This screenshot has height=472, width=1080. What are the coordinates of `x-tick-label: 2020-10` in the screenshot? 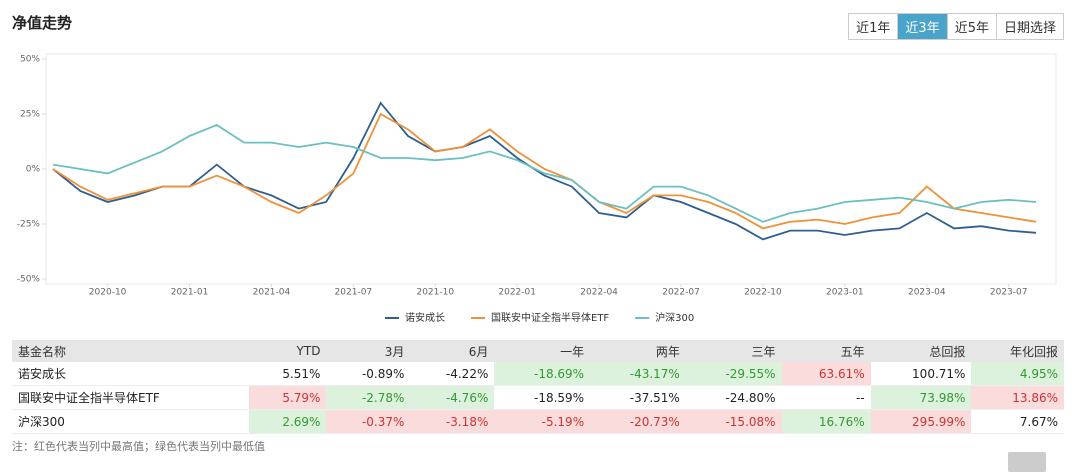 It's located at (108, 293).